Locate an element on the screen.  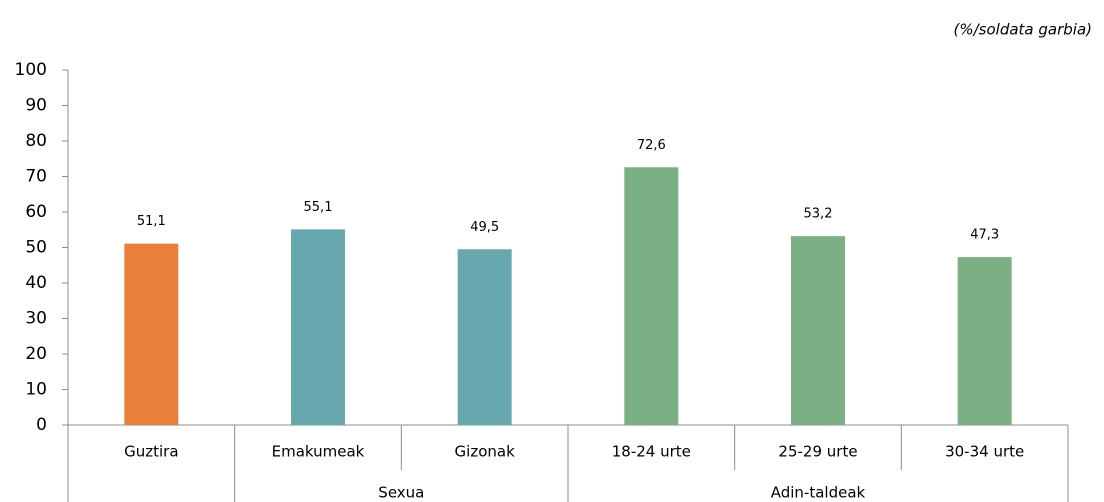
value-label: 47,3 is located at coordinates (984, 235).